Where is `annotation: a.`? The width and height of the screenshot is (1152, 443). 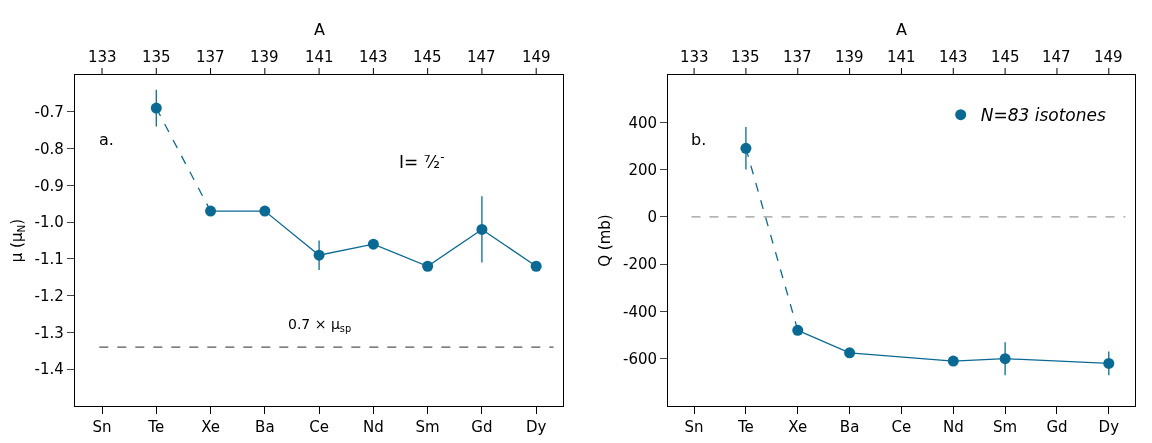 annotation: a. is located at coordinates (106, 139).